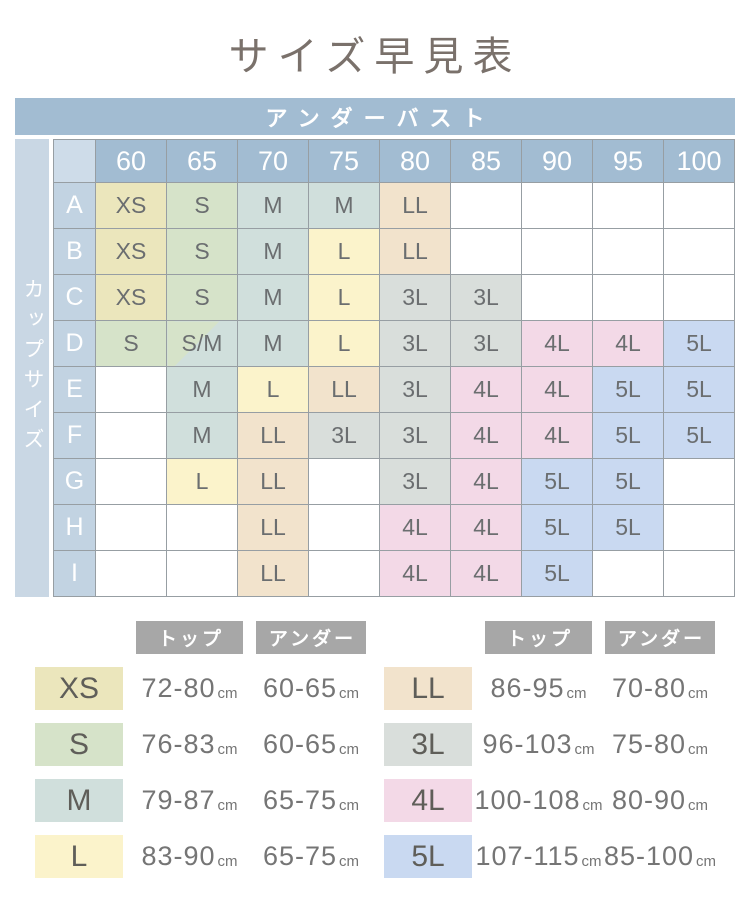 This screenshot has height=924, width=750. I want to click on legend-size-label: LL, so click(428, 688).